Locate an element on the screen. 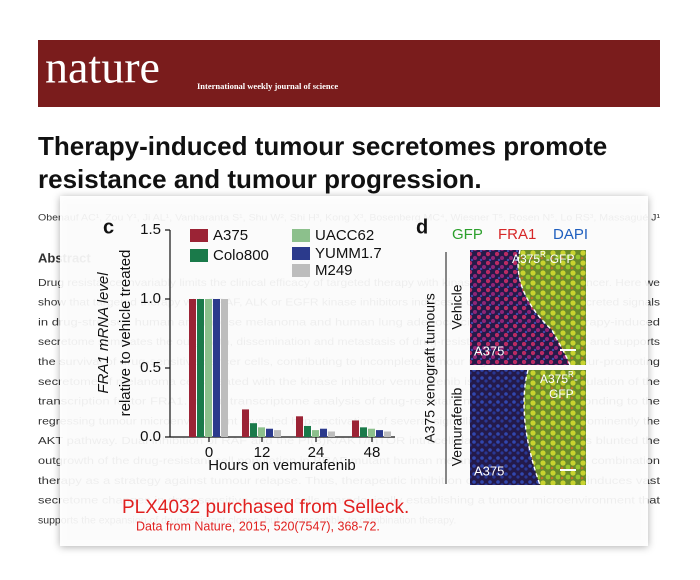  x-tick-label: 12 is located at coordinates (262, 452).